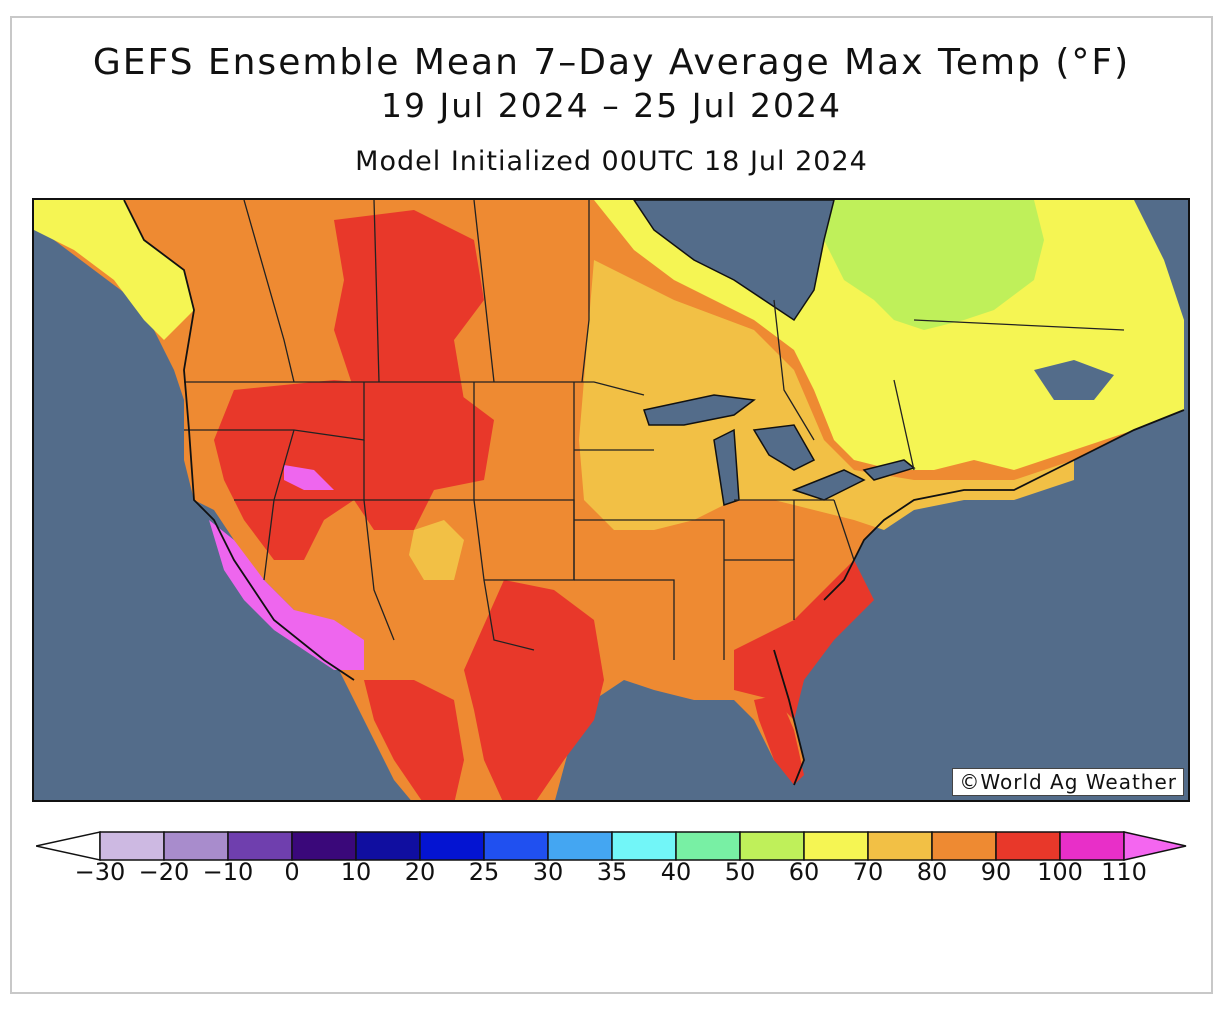  Describe the element at coordinates (804, 872) in the screenshot. I see `scale-tick-label: 60` at that location.